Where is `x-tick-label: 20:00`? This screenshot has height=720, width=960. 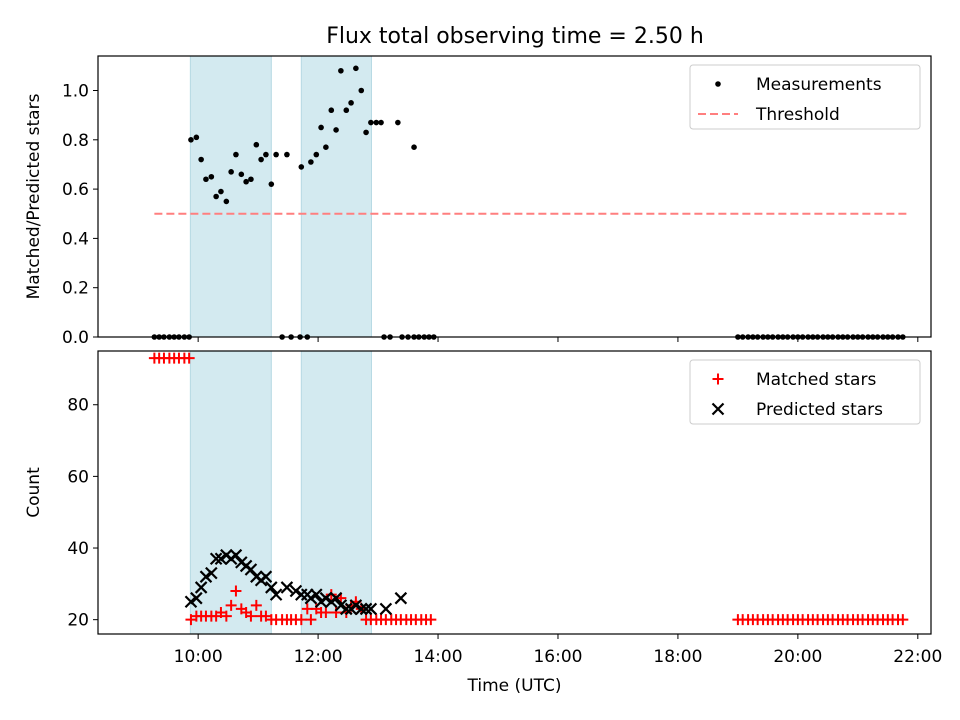
x-tick-label: 20:00 is located at coordinates (797, 657).